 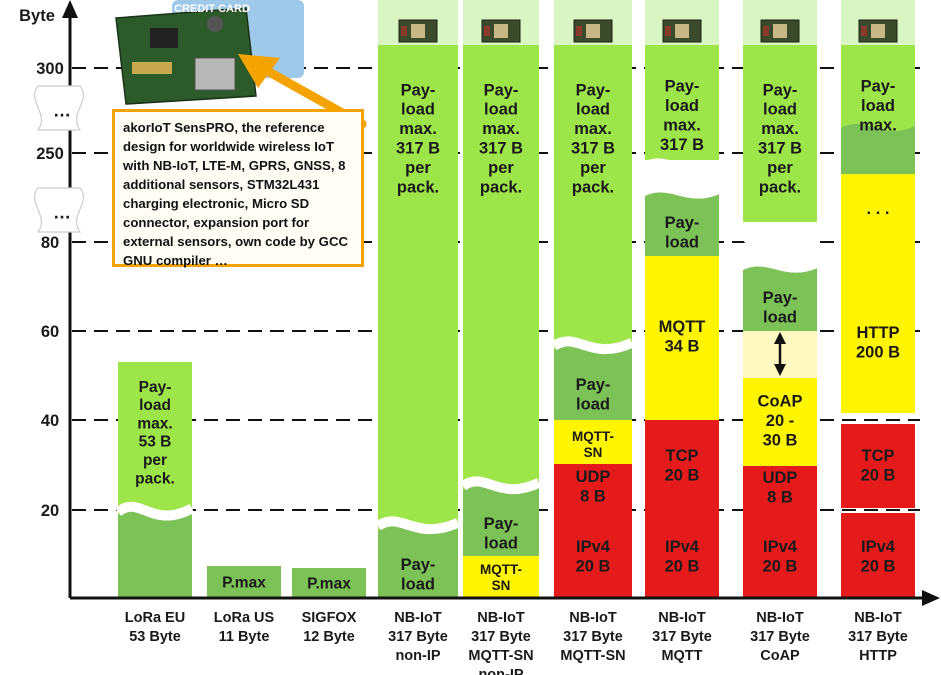 What do you see at coordinates (779, 239) in the screenshot?
I see `bar-coap-break` at bounding box center [779, 239].